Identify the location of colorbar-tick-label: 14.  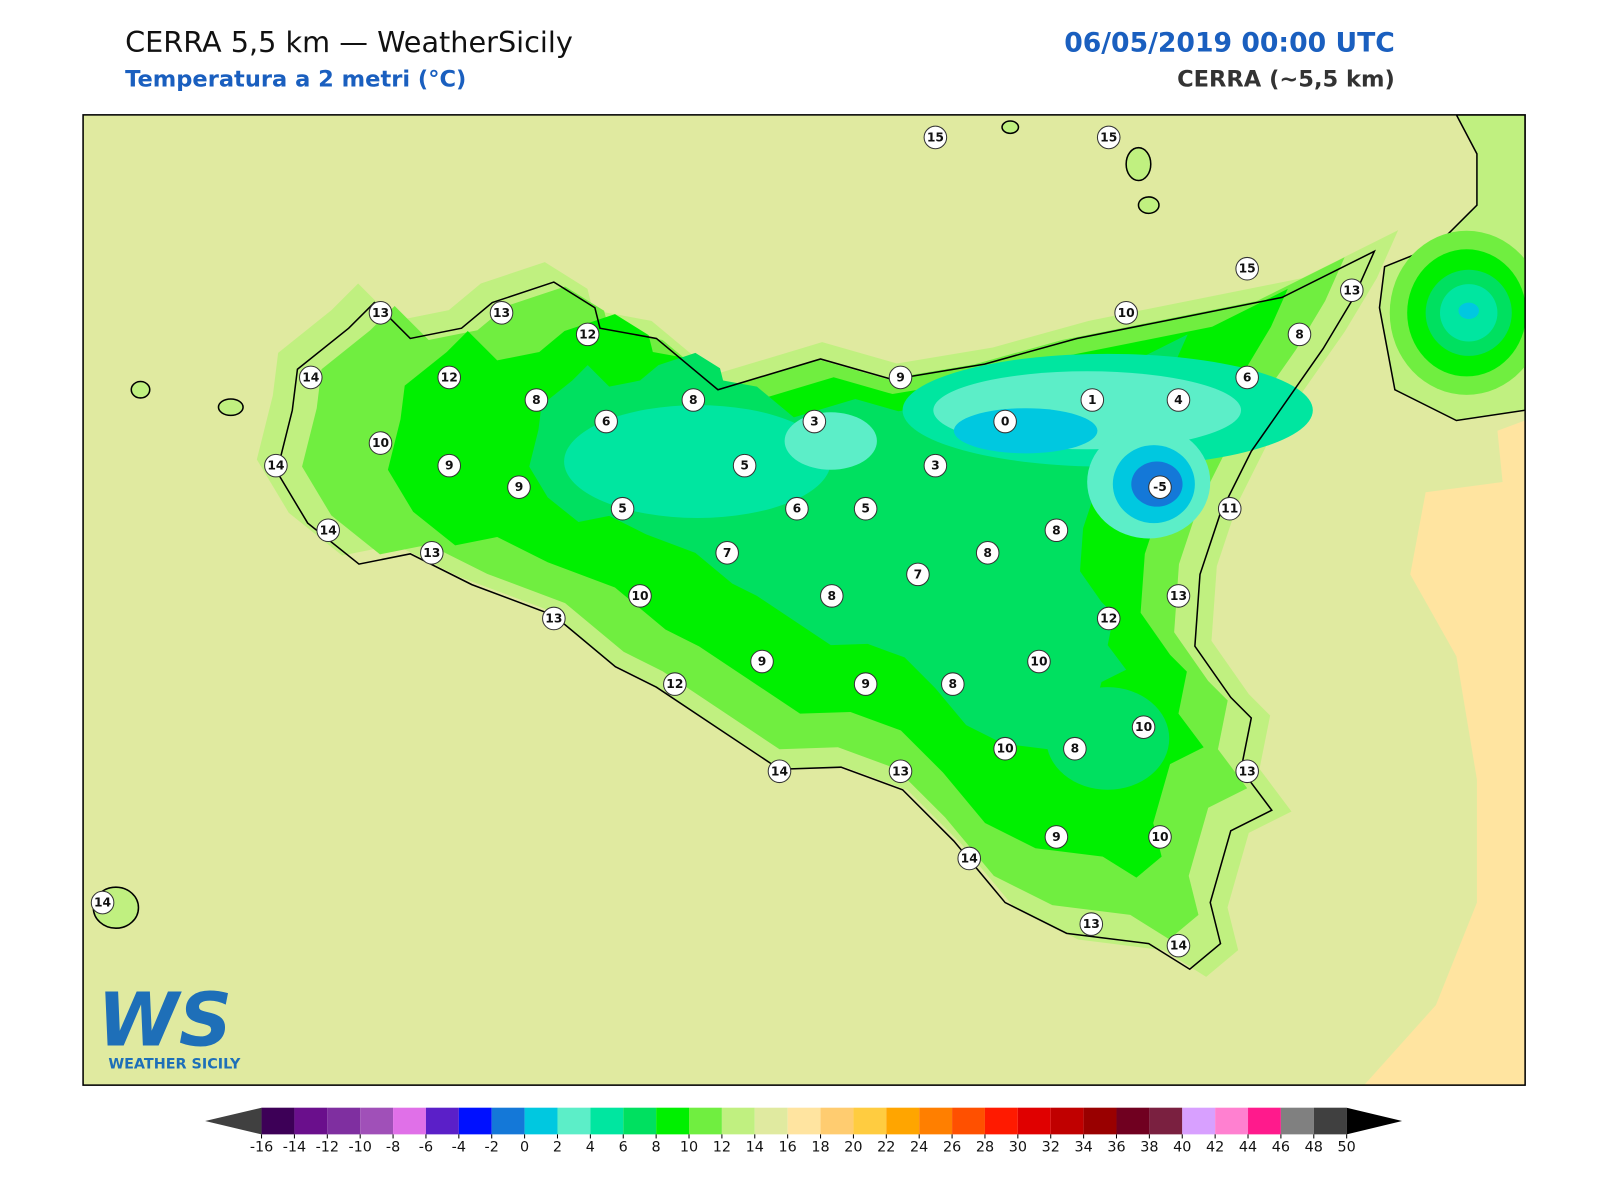
(755, 1148).